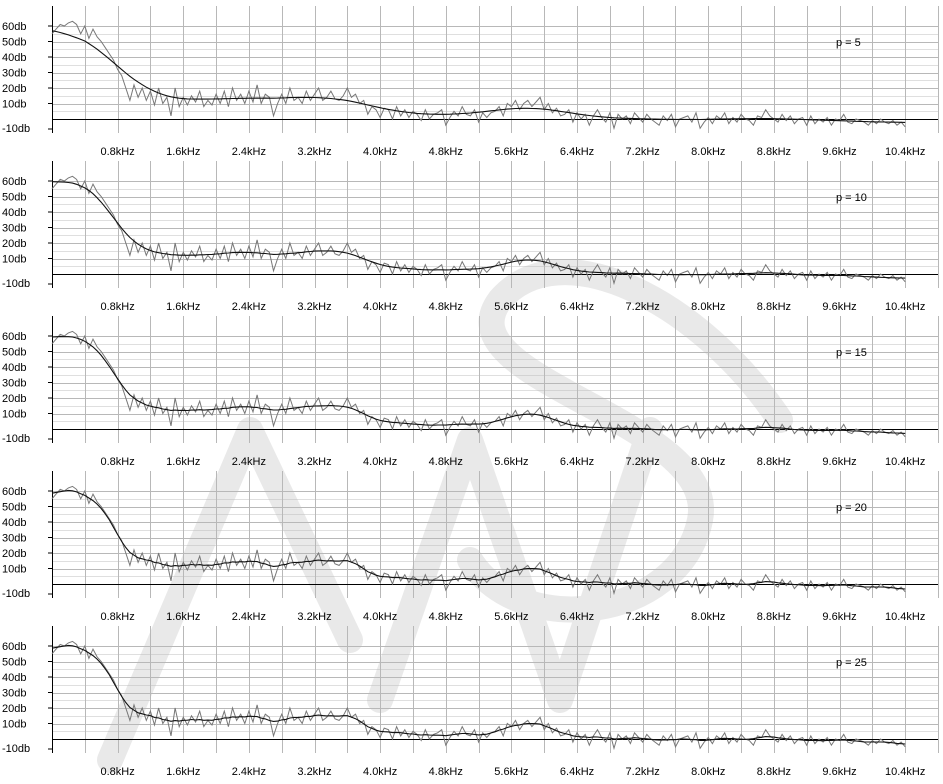  What do you see at coordinates (851, 663) in the screenshot?
I see `order-annotation: p = 25` at bounding box center [851, 663].